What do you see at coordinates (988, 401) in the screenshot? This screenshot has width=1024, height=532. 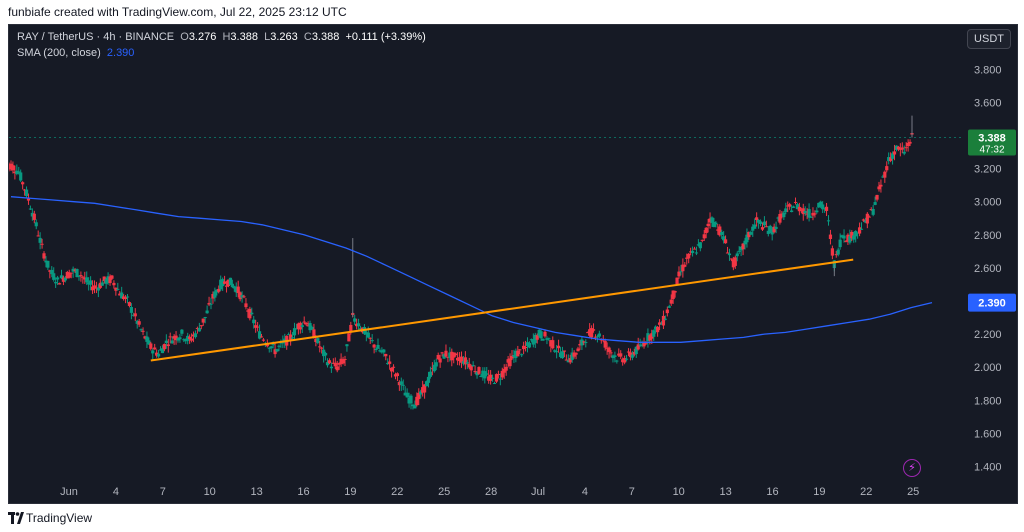 I see `y-tick-label: 1.800` at bounding box center [988, 401].